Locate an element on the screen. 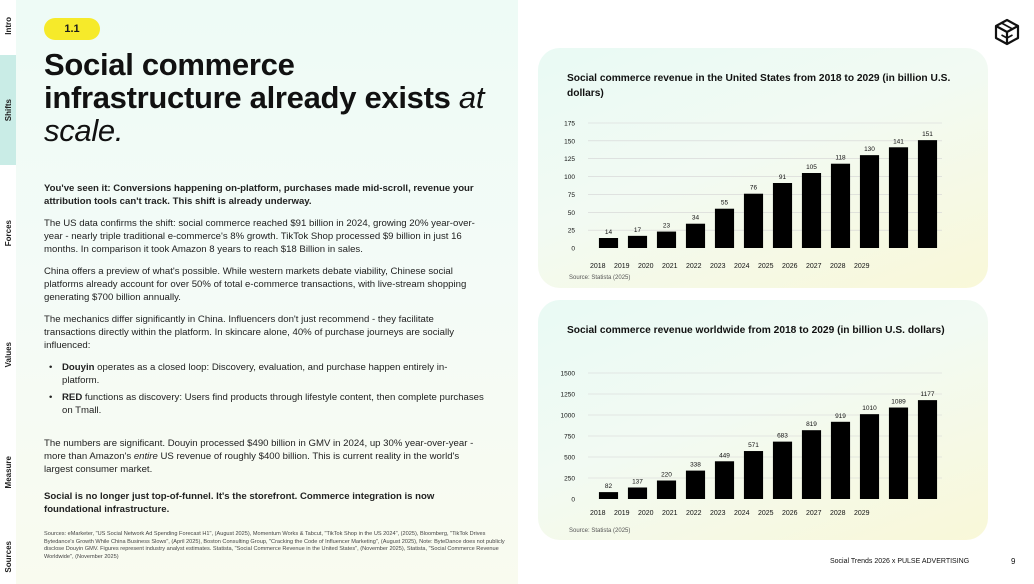 Image resolution: width=1034 pixels, height=584 pixels. sidebar-item-forces: Forces is located at coordinates (8, 233).